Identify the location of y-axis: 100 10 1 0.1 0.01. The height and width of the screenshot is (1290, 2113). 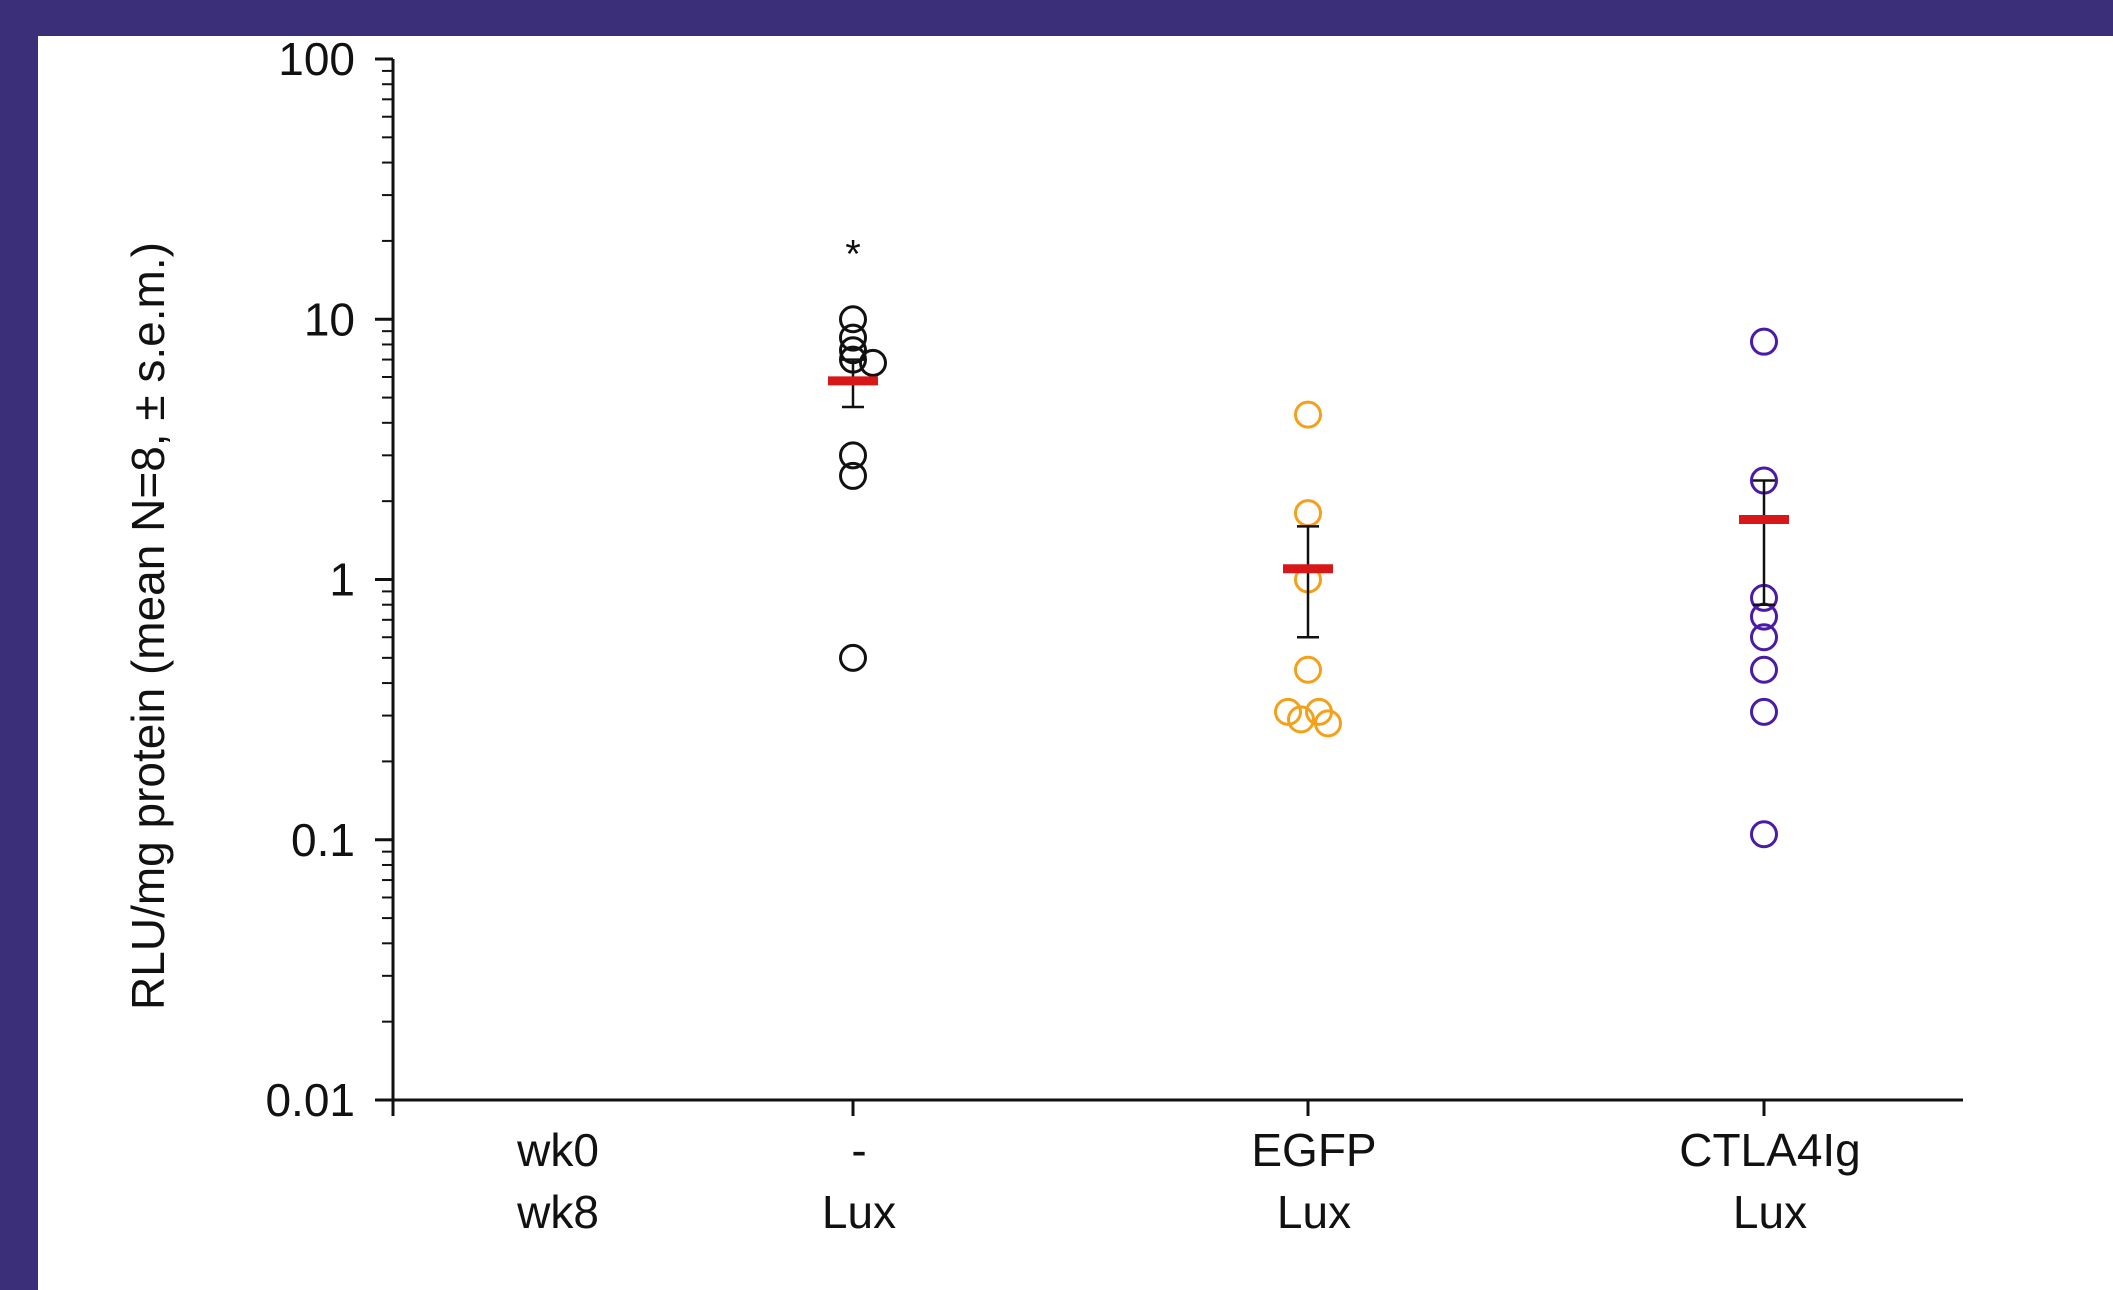
(330, 581).